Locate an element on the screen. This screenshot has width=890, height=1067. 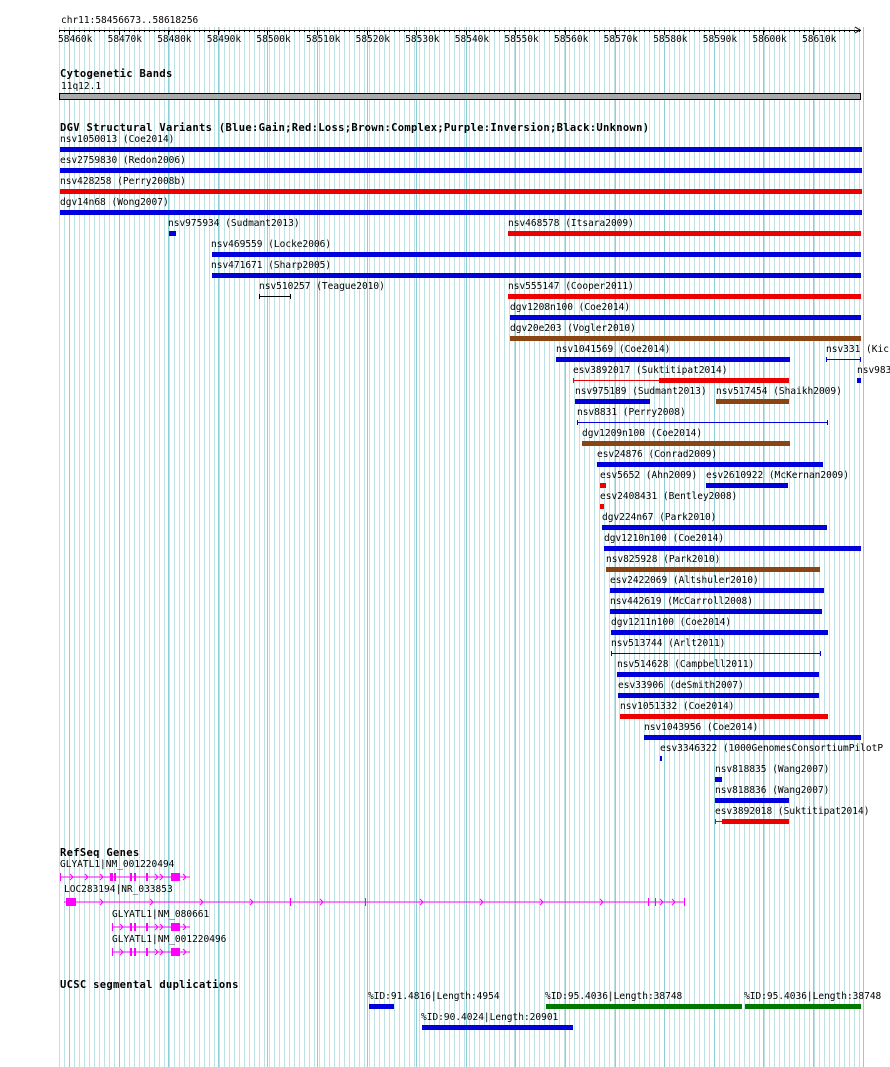
refseq-gene-label: GLYATL1|NM_001220494 is located at coordinates (117, 864).